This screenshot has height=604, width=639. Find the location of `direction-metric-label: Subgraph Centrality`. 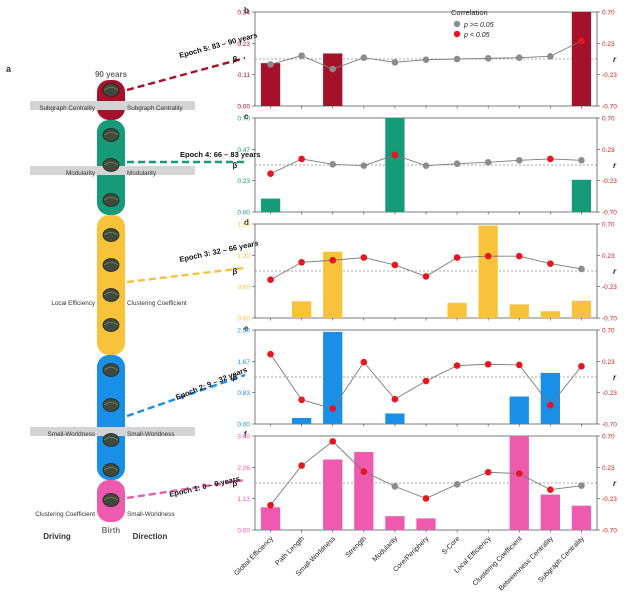

direction-metric-label: Subgraph Centrality is located at coordinates (155, 108).